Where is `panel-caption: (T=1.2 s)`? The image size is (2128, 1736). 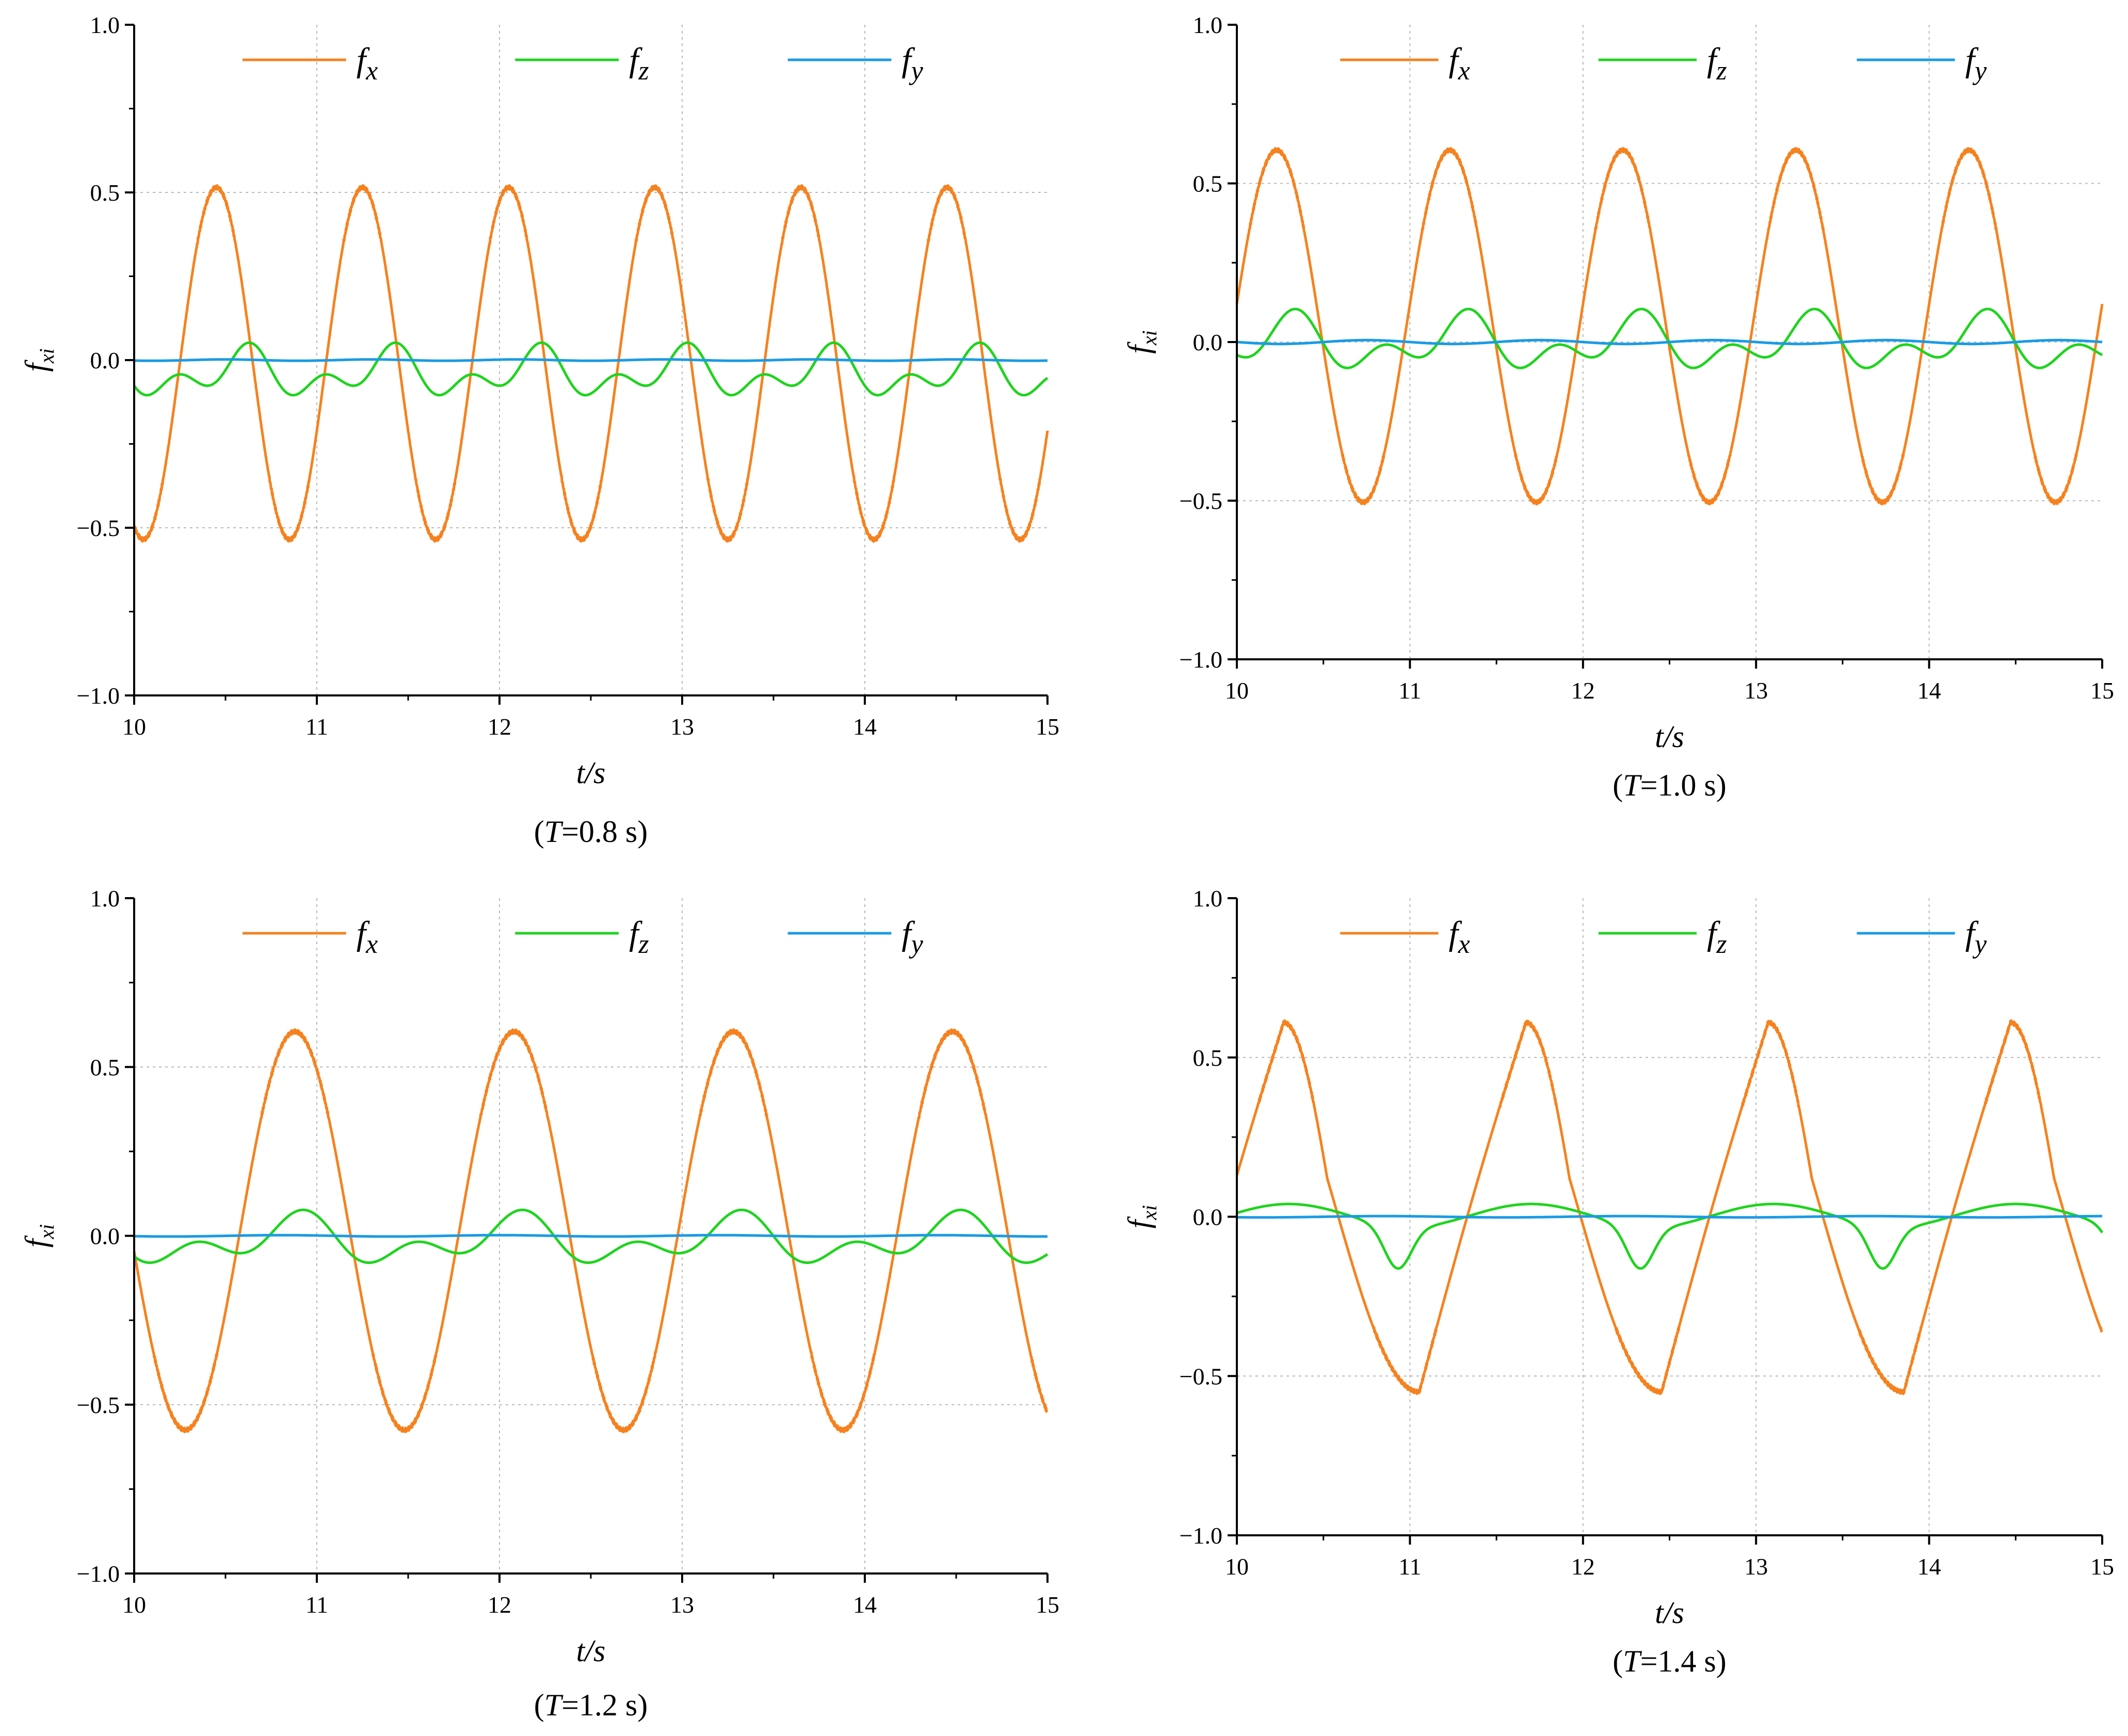 panel-caption: (T=1.2 s) is located at coordinates (591, 1705).